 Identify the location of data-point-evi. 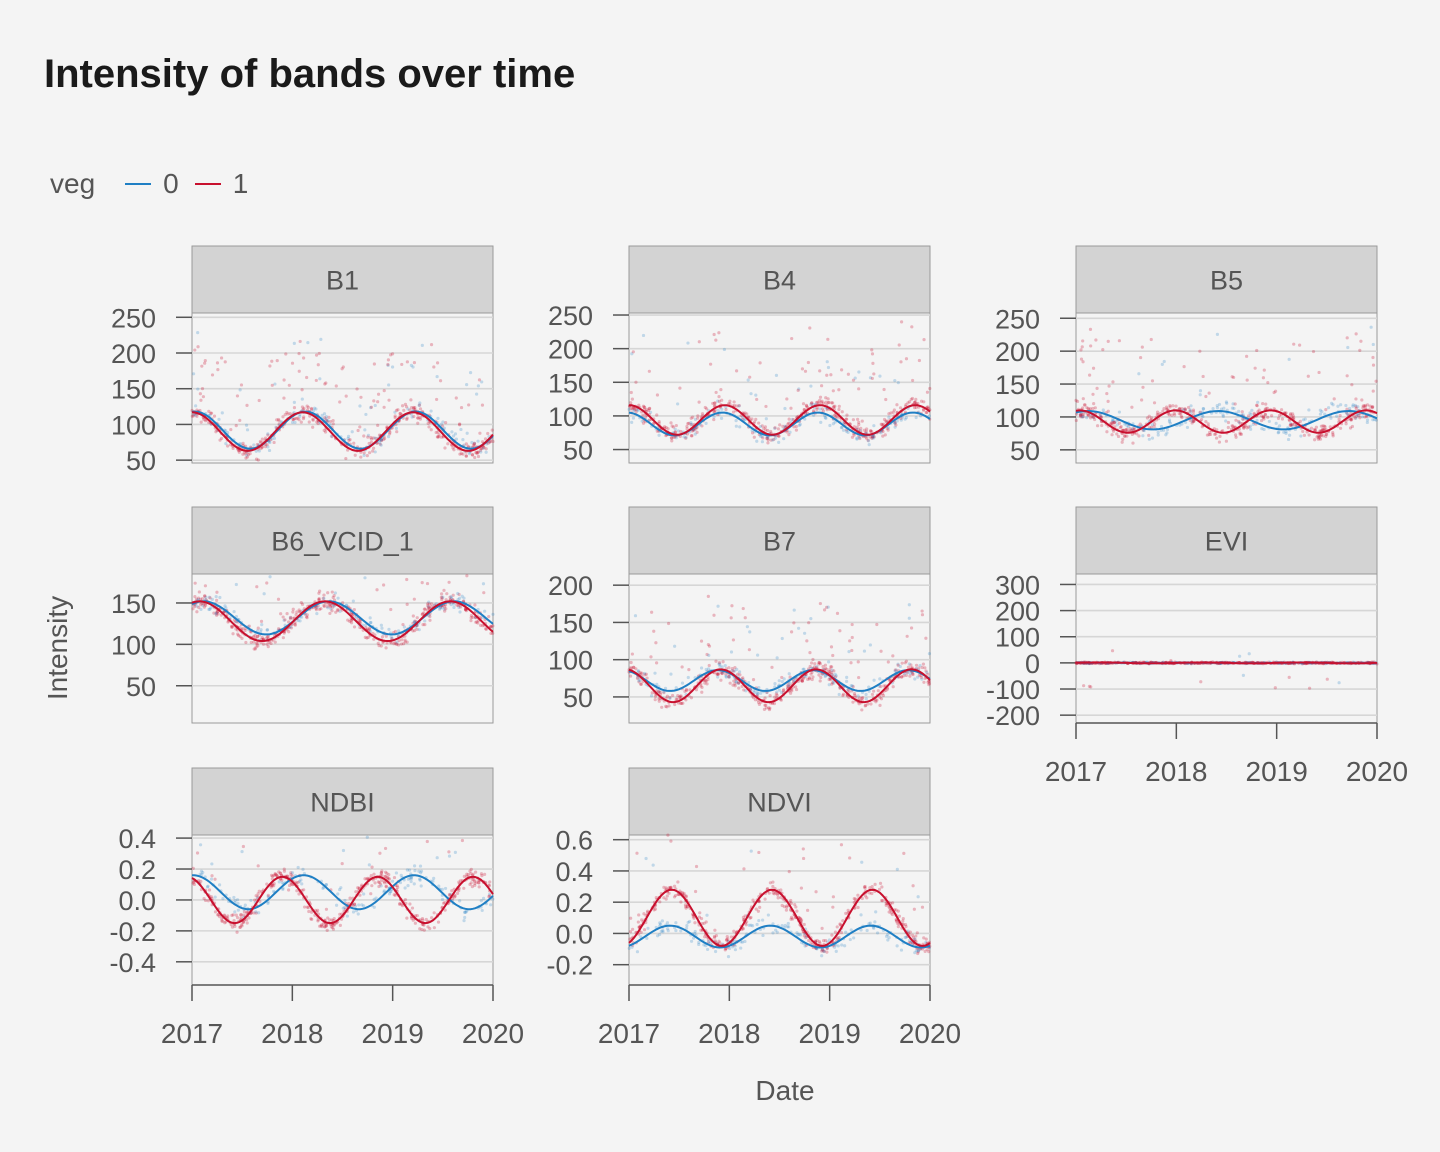
(1091, 687).